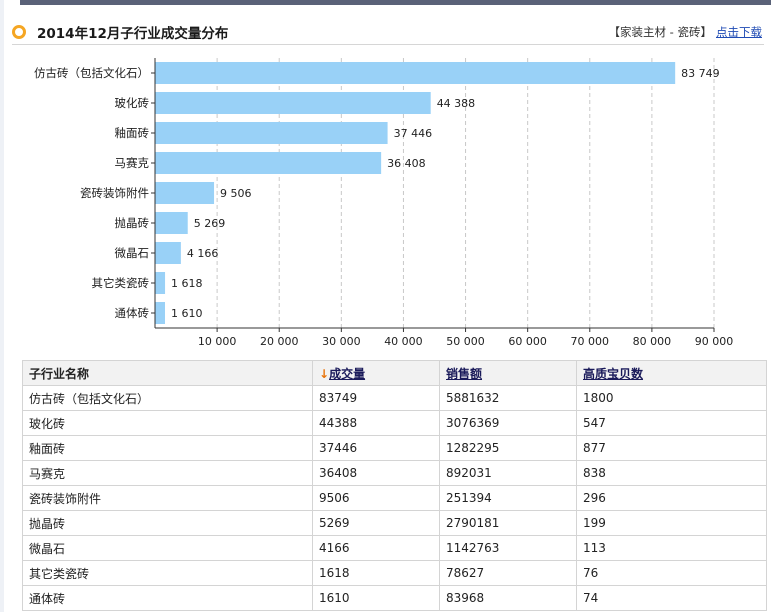  Describe the element at coordinates (19, 32) in the screenshot. I see `circle-bullet-icon` at that location.